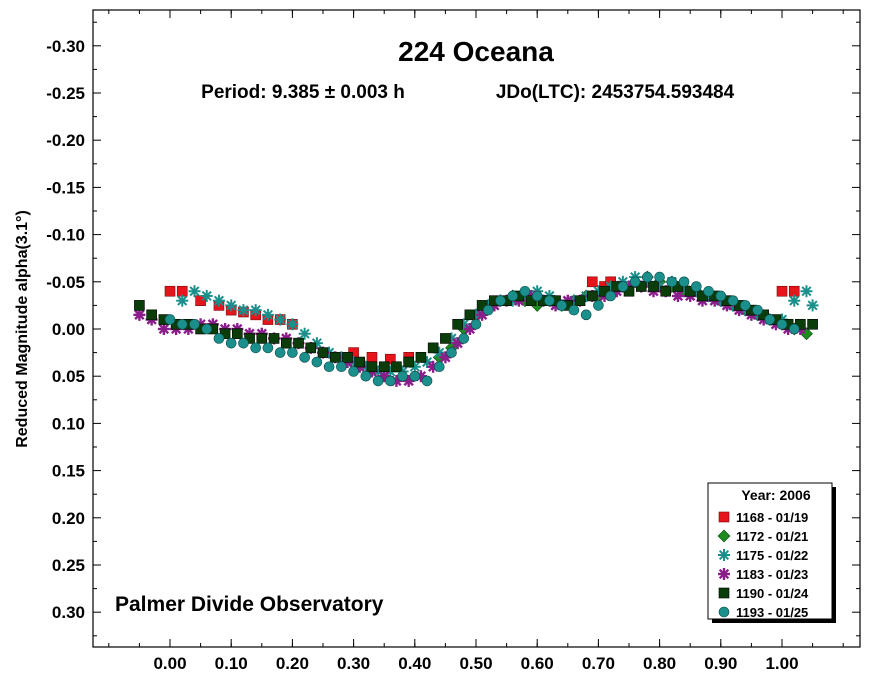 The height and width of the screenshot is (679, 874). What do you see at coordinates (65, 46) in the screenshot?
I see `y-tick-label: -0.30` at bounding box center [65, 46].